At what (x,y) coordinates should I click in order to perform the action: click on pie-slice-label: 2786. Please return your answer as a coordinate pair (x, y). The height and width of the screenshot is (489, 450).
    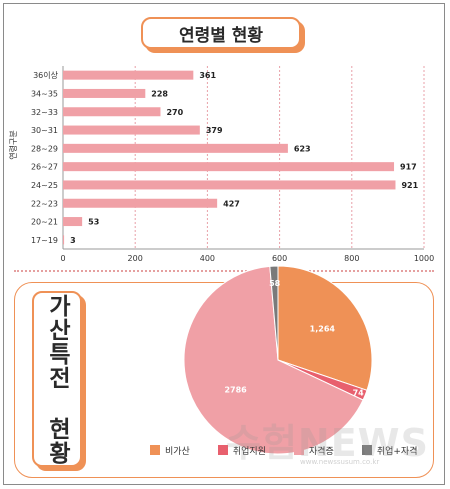
    Looking at the image, I should click on (235, 390).